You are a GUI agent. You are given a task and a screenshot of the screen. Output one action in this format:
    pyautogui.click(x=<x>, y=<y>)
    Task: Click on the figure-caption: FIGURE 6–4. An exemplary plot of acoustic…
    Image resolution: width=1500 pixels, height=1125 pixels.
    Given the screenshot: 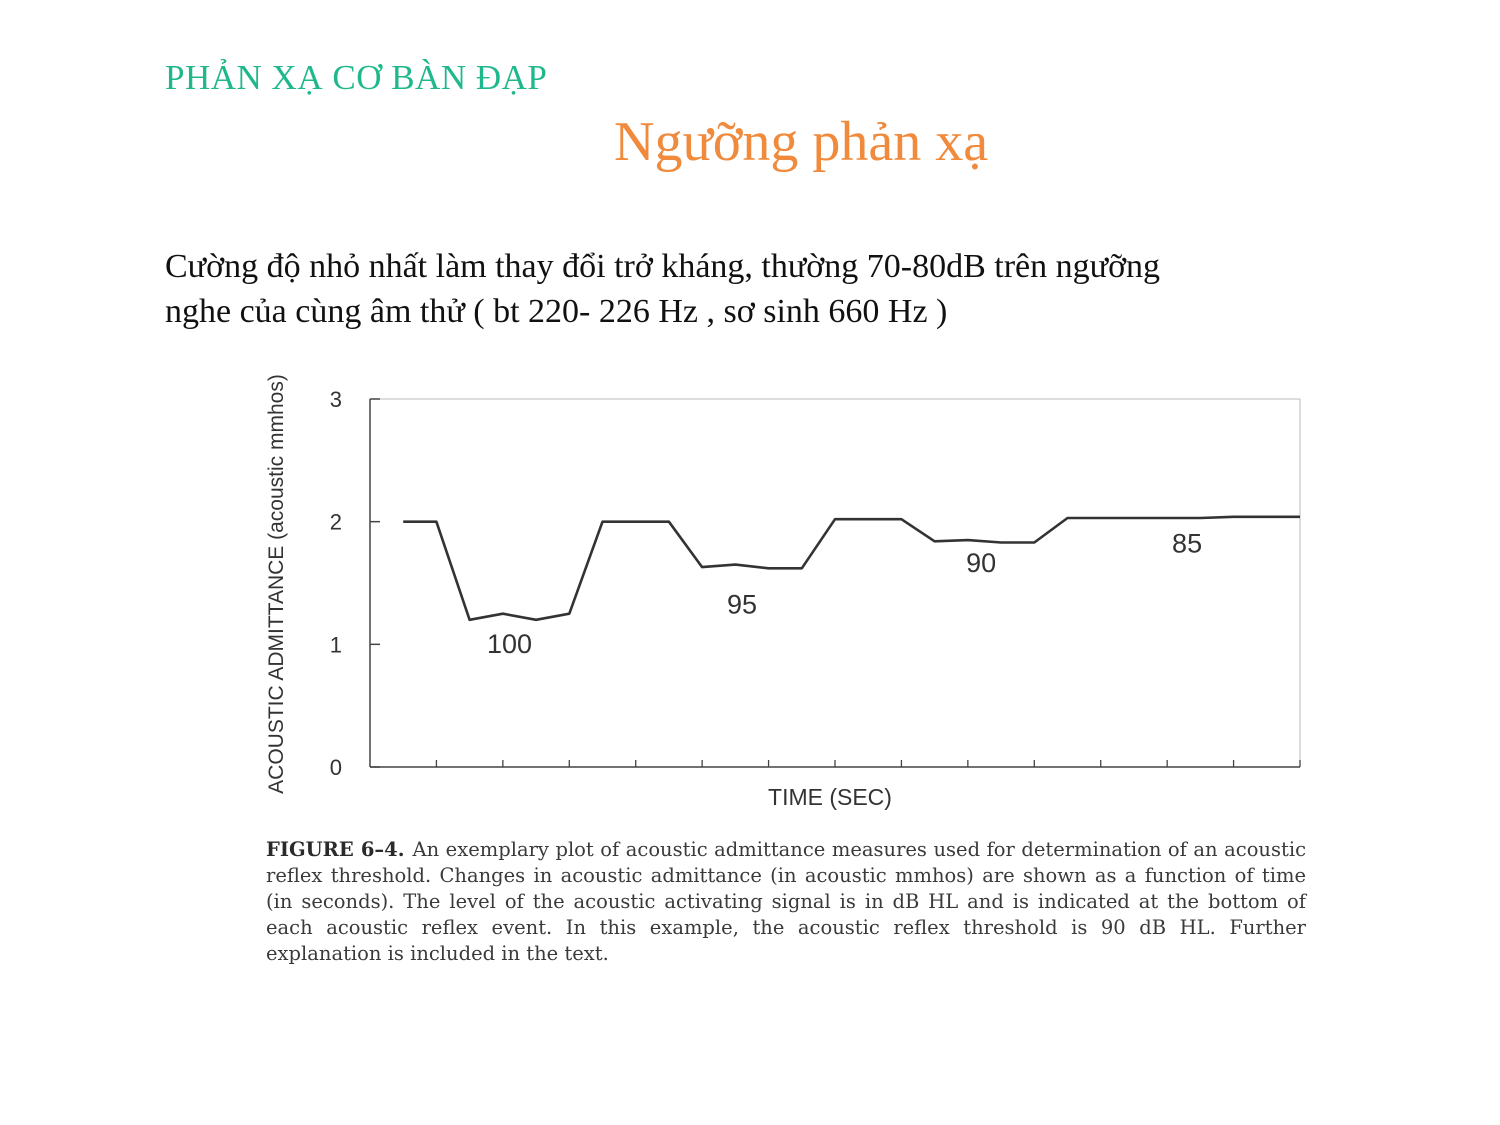 What is the action you would take?
    pyautogui.click(x=786, y=902)
    